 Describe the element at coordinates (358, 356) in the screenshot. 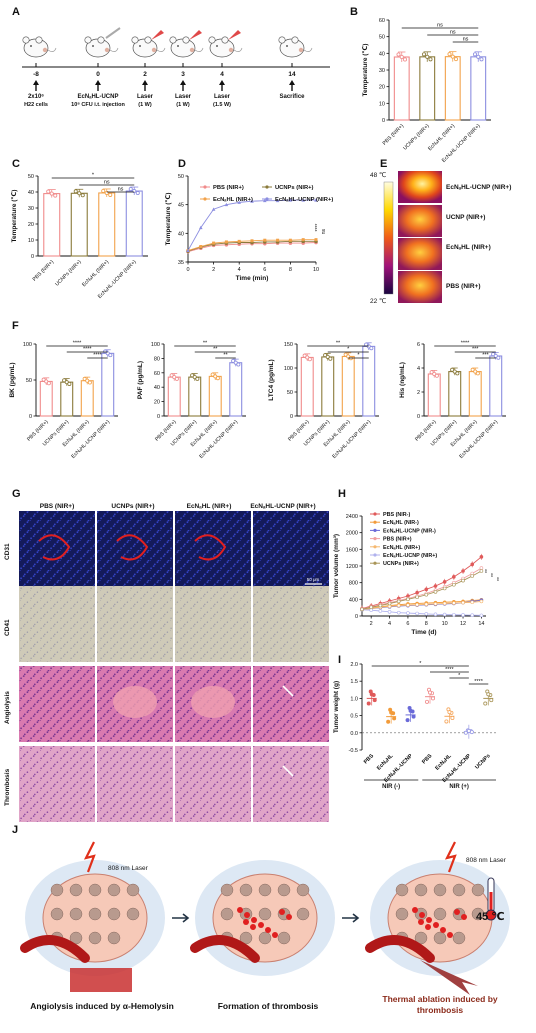

I see `sig-label: *` at that location.